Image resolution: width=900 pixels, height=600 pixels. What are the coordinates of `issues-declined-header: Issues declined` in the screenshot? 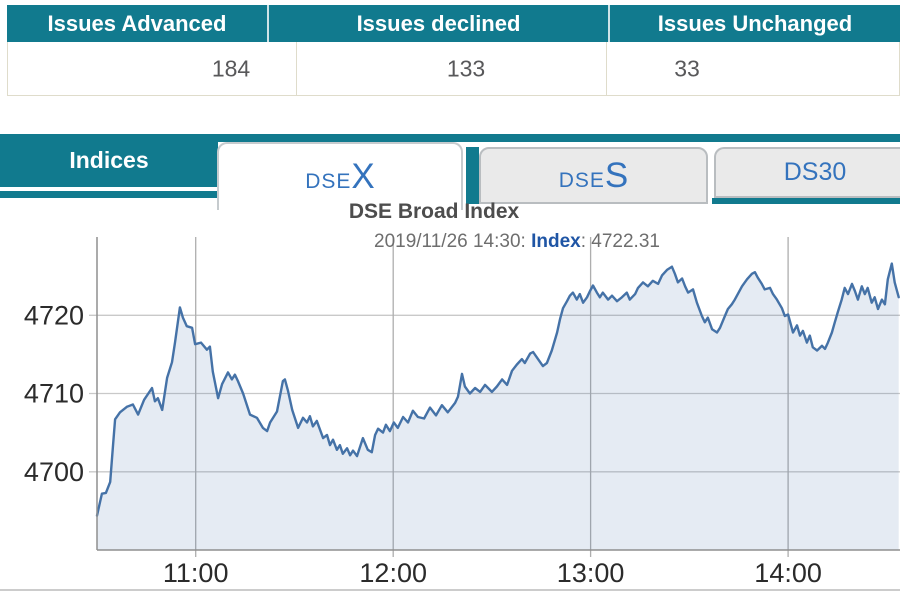 It's located at (438, 23).